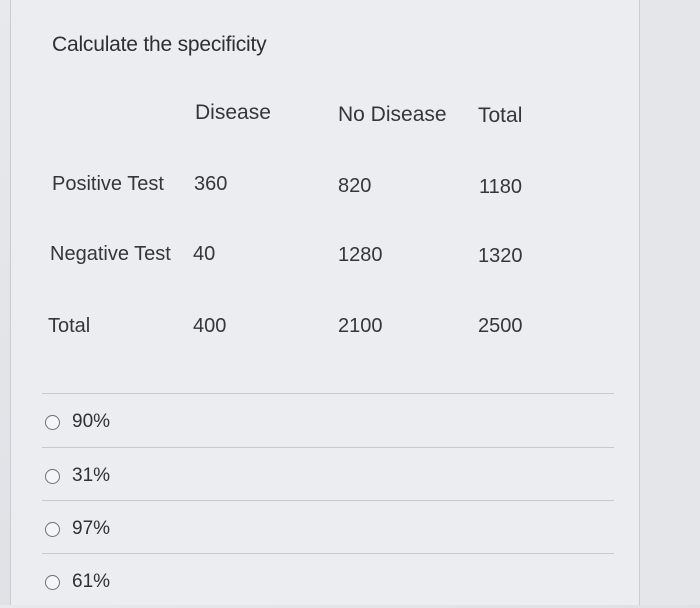  Describe the element at coordinates (501, 187) in the screenshot. I see `cell-total: 1180` at that location.